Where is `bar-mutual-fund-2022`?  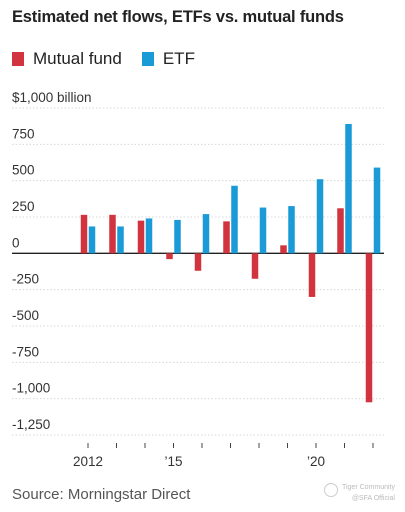
bar-mutual-fund-2022 is located at coordinates (369, 328).